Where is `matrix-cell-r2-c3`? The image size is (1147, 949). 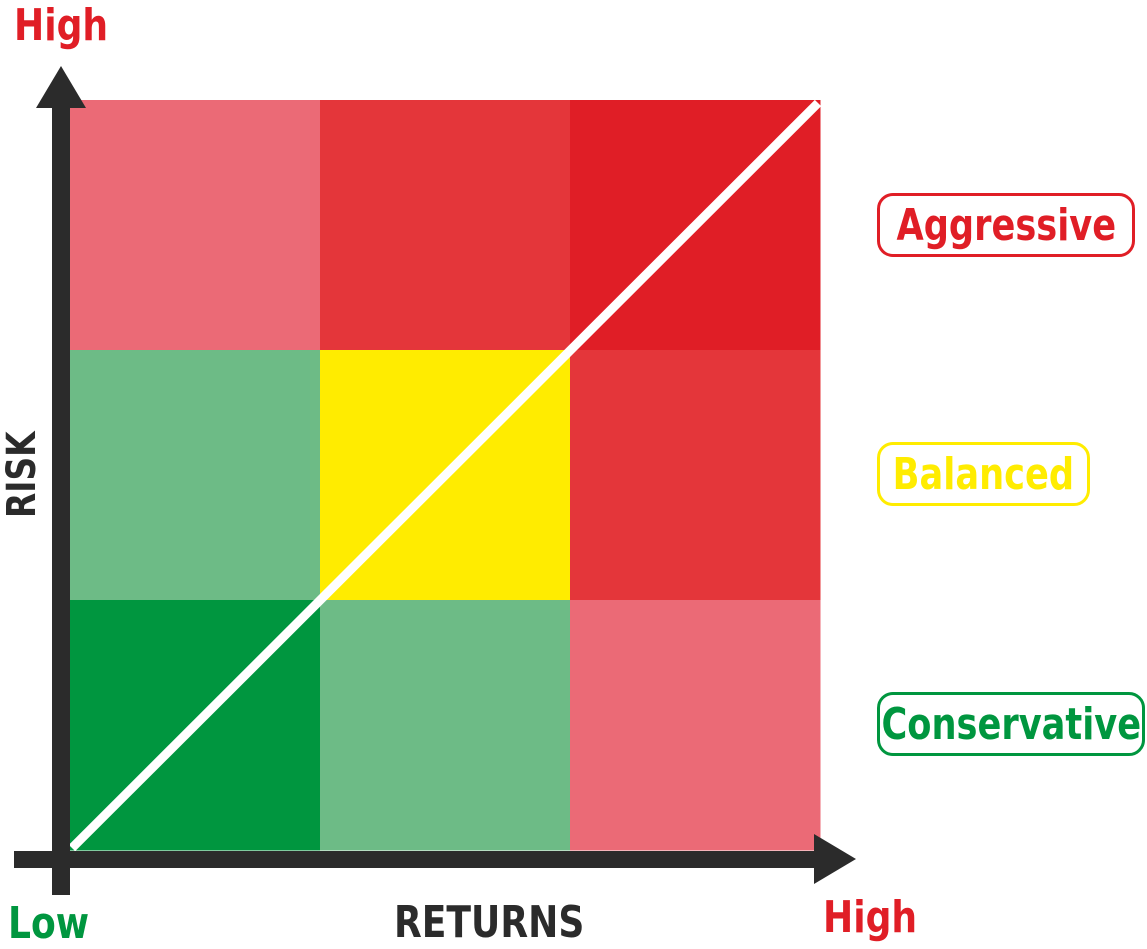 matrix-cell-r2-c3 is located at coordinates (695, 475).